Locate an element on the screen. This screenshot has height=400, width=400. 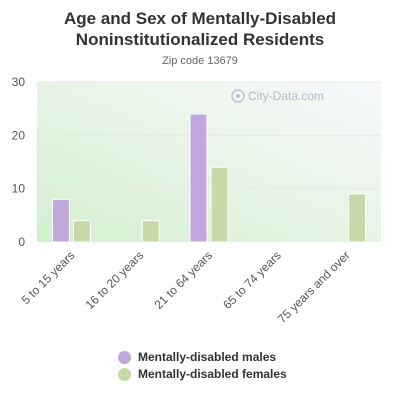
x-tick-label: 75 years and over is located at coordinates (314, 287).